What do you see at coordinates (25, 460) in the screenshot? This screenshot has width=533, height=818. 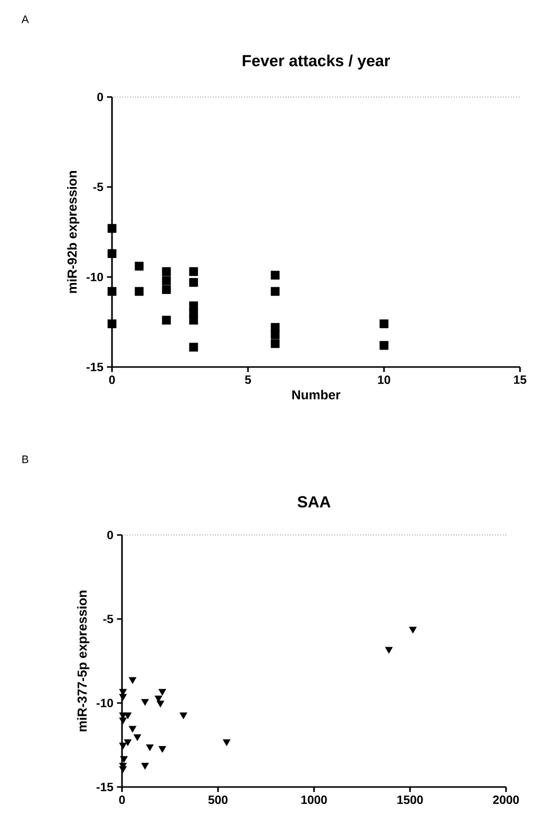 I see `text: B` at bounding box center [25, 460].